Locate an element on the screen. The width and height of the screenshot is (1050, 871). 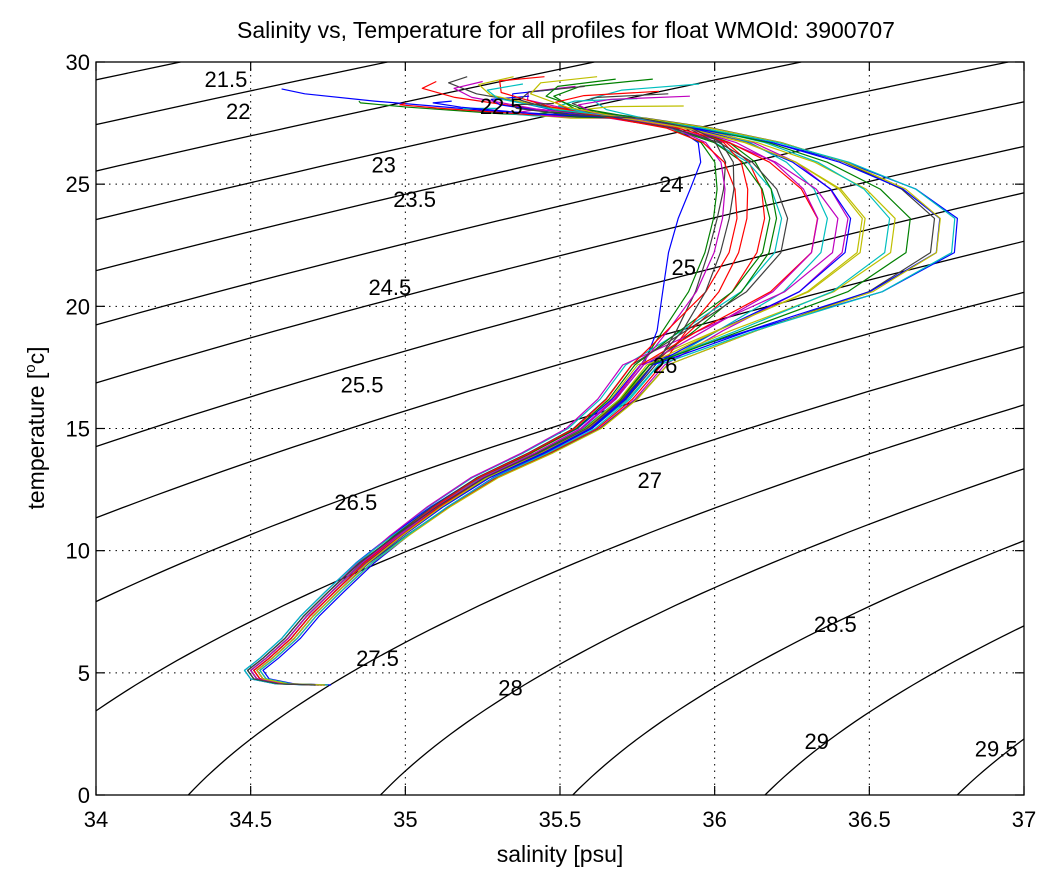
contour-label: 29.5 is located at coordinates (996, 749).